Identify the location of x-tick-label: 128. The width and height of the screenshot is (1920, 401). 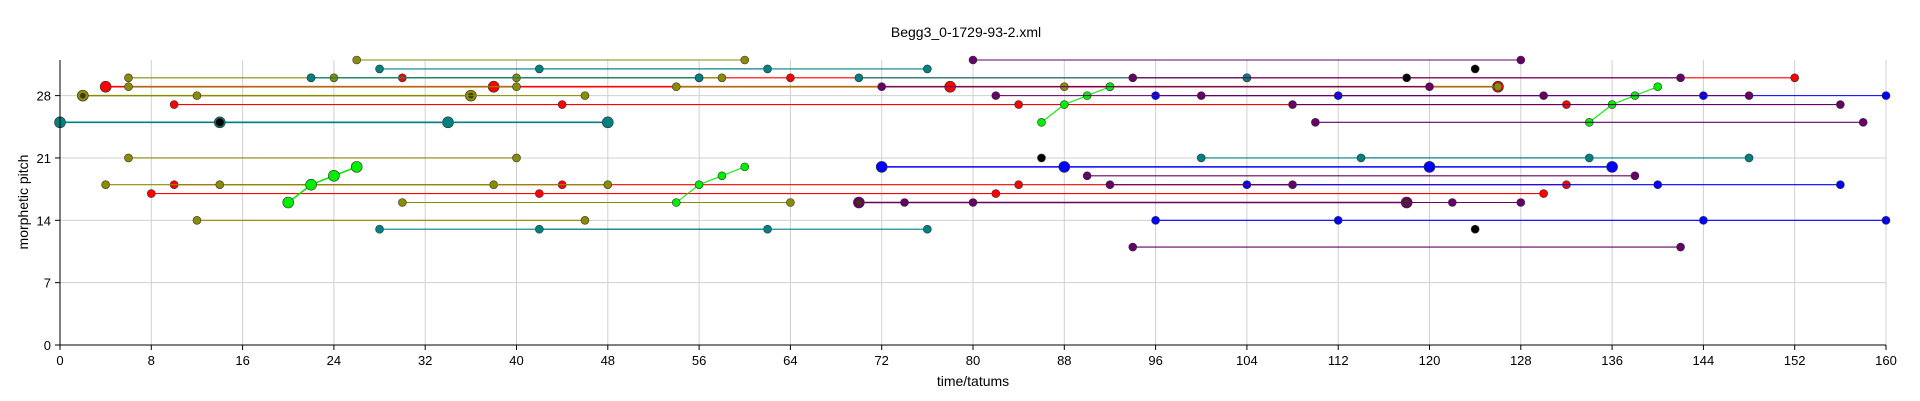
(1521, 360).